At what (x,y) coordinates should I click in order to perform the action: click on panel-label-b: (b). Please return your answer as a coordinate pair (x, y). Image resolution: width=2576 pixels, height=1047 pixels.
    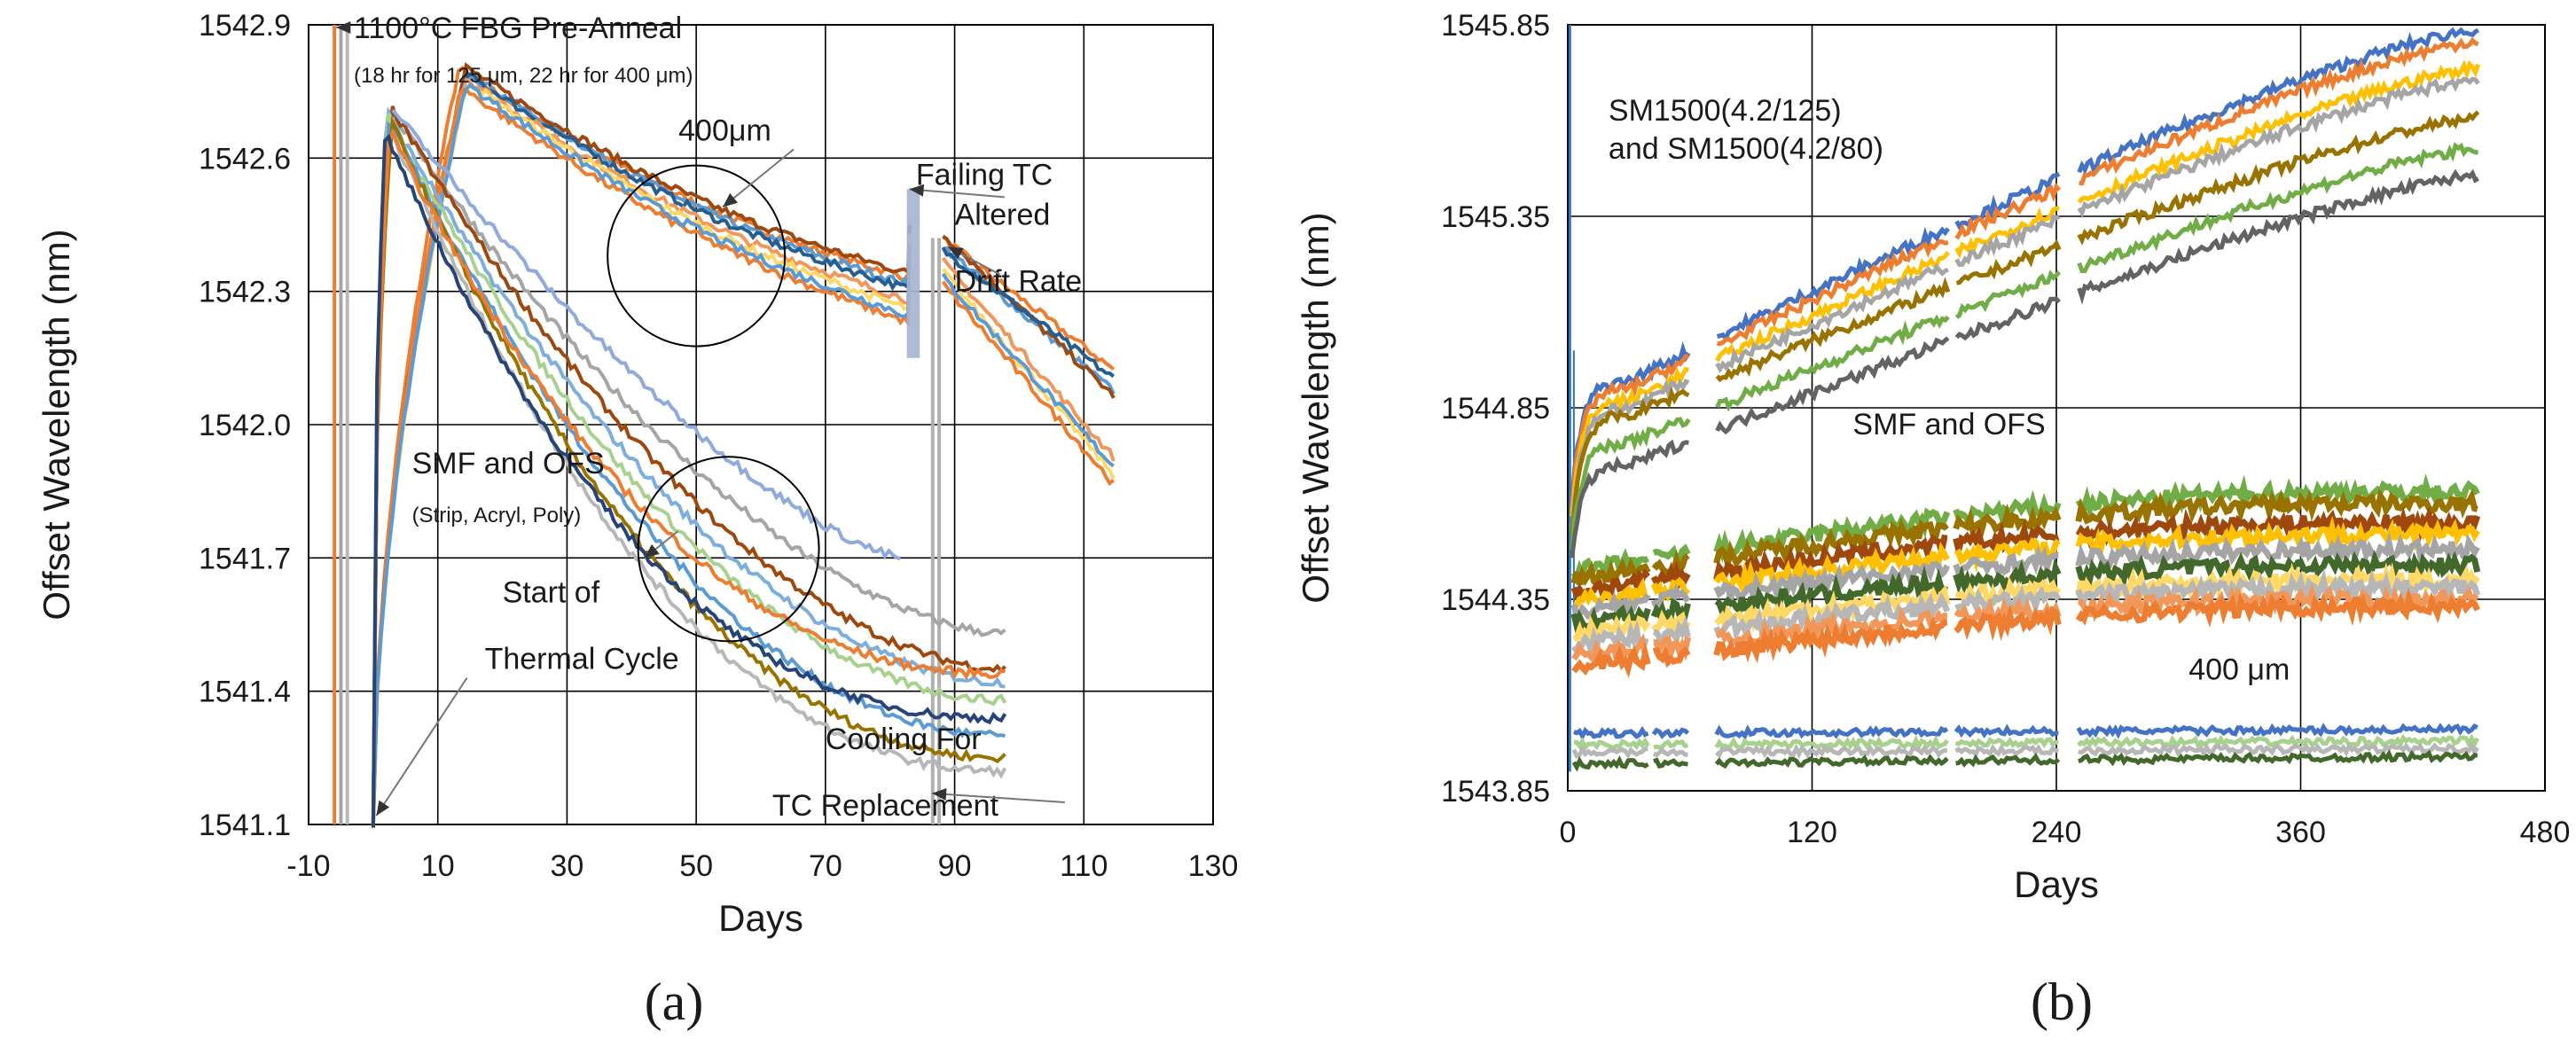
    Looking at the image, I should click on (2062, 1002).